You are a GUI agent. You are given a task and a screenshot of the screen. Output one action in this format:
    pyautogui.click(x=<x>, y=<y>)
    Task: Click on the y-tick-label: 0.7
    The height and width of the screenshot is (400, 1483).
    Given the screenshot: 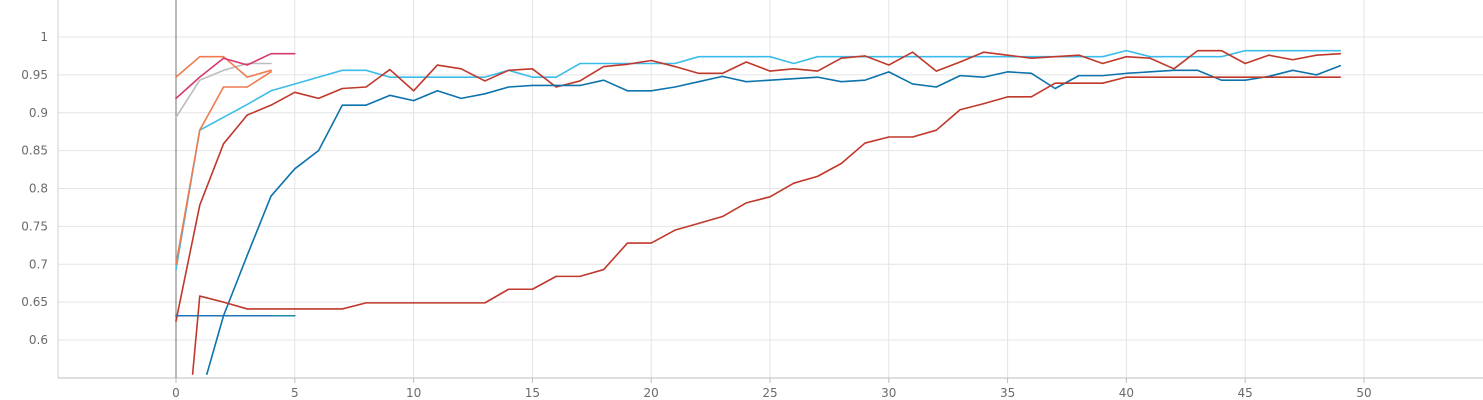 What is the action you would take?
    pyautogui.click(x=38, y=264)
    